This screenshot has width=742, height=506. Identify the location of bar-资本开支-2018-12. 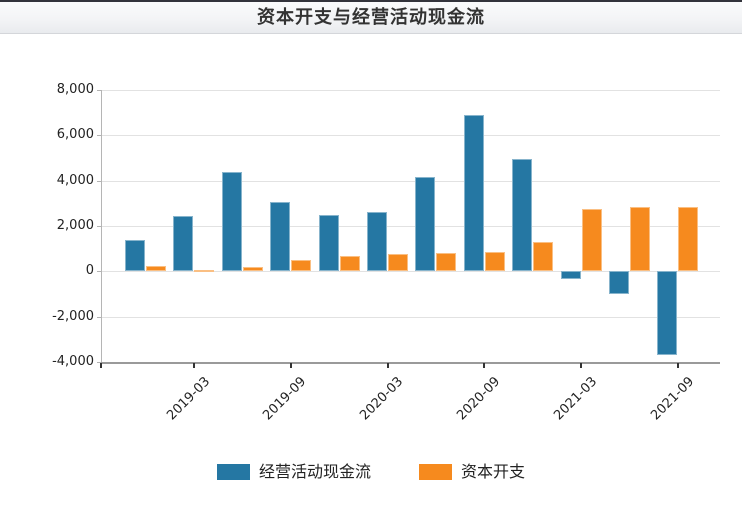
(156, 268).